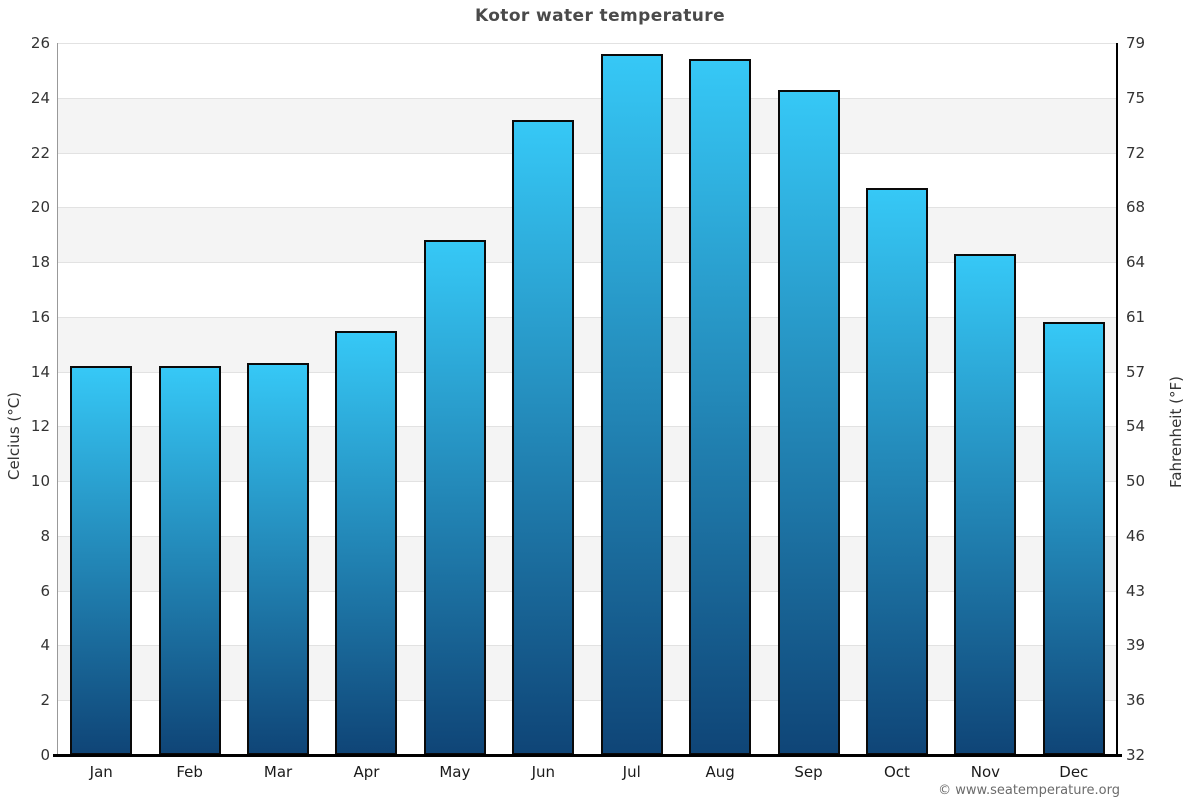  I want to click on x-tick-jan: Jan, so click(101, 772).